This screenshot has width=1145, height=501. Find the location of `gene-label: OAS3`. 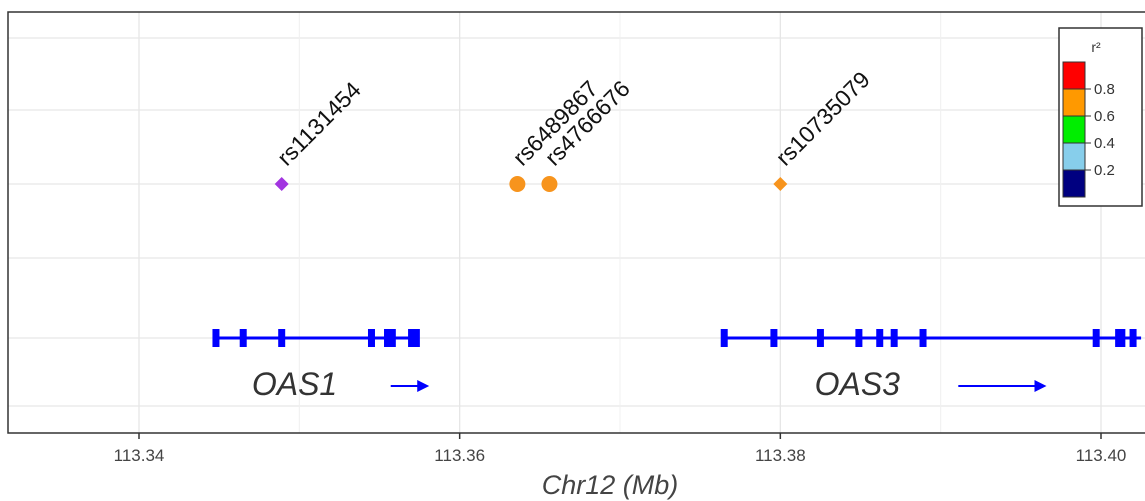

gene-label: OAS3 is located at coordinates (858, 384).